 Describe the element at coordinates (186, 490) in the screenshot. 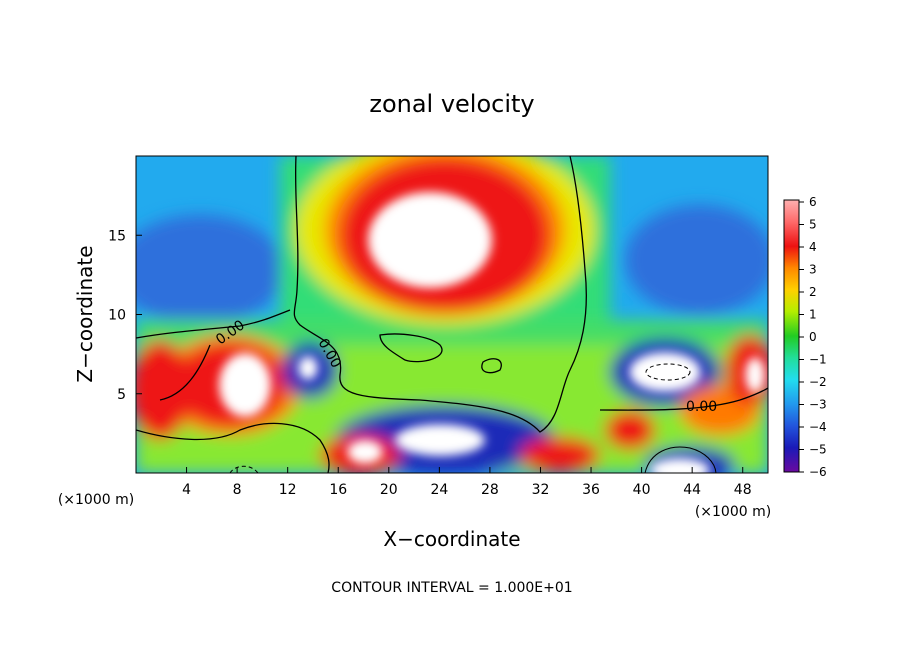

I see `x-tick-label: 4` at that location.